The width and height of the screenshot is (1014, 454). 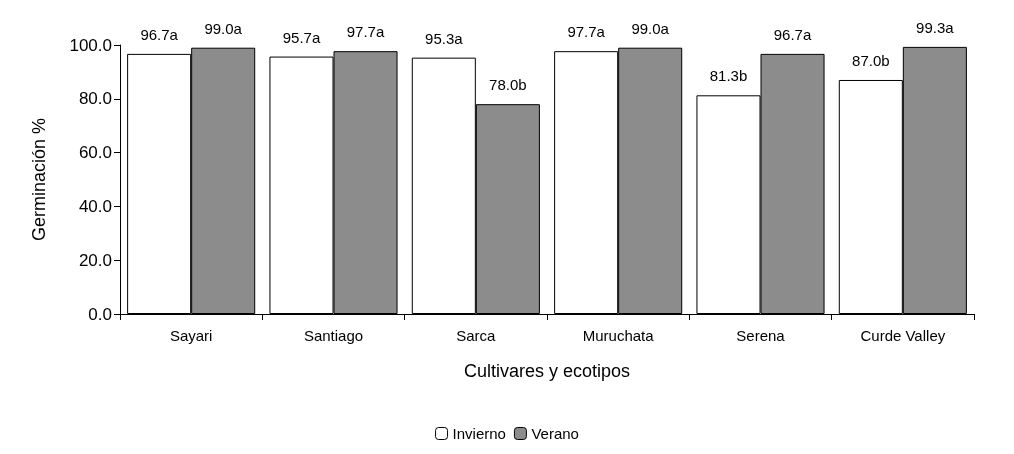 I want to click on x-tick-label: Serena, so click(x=761, y=335).